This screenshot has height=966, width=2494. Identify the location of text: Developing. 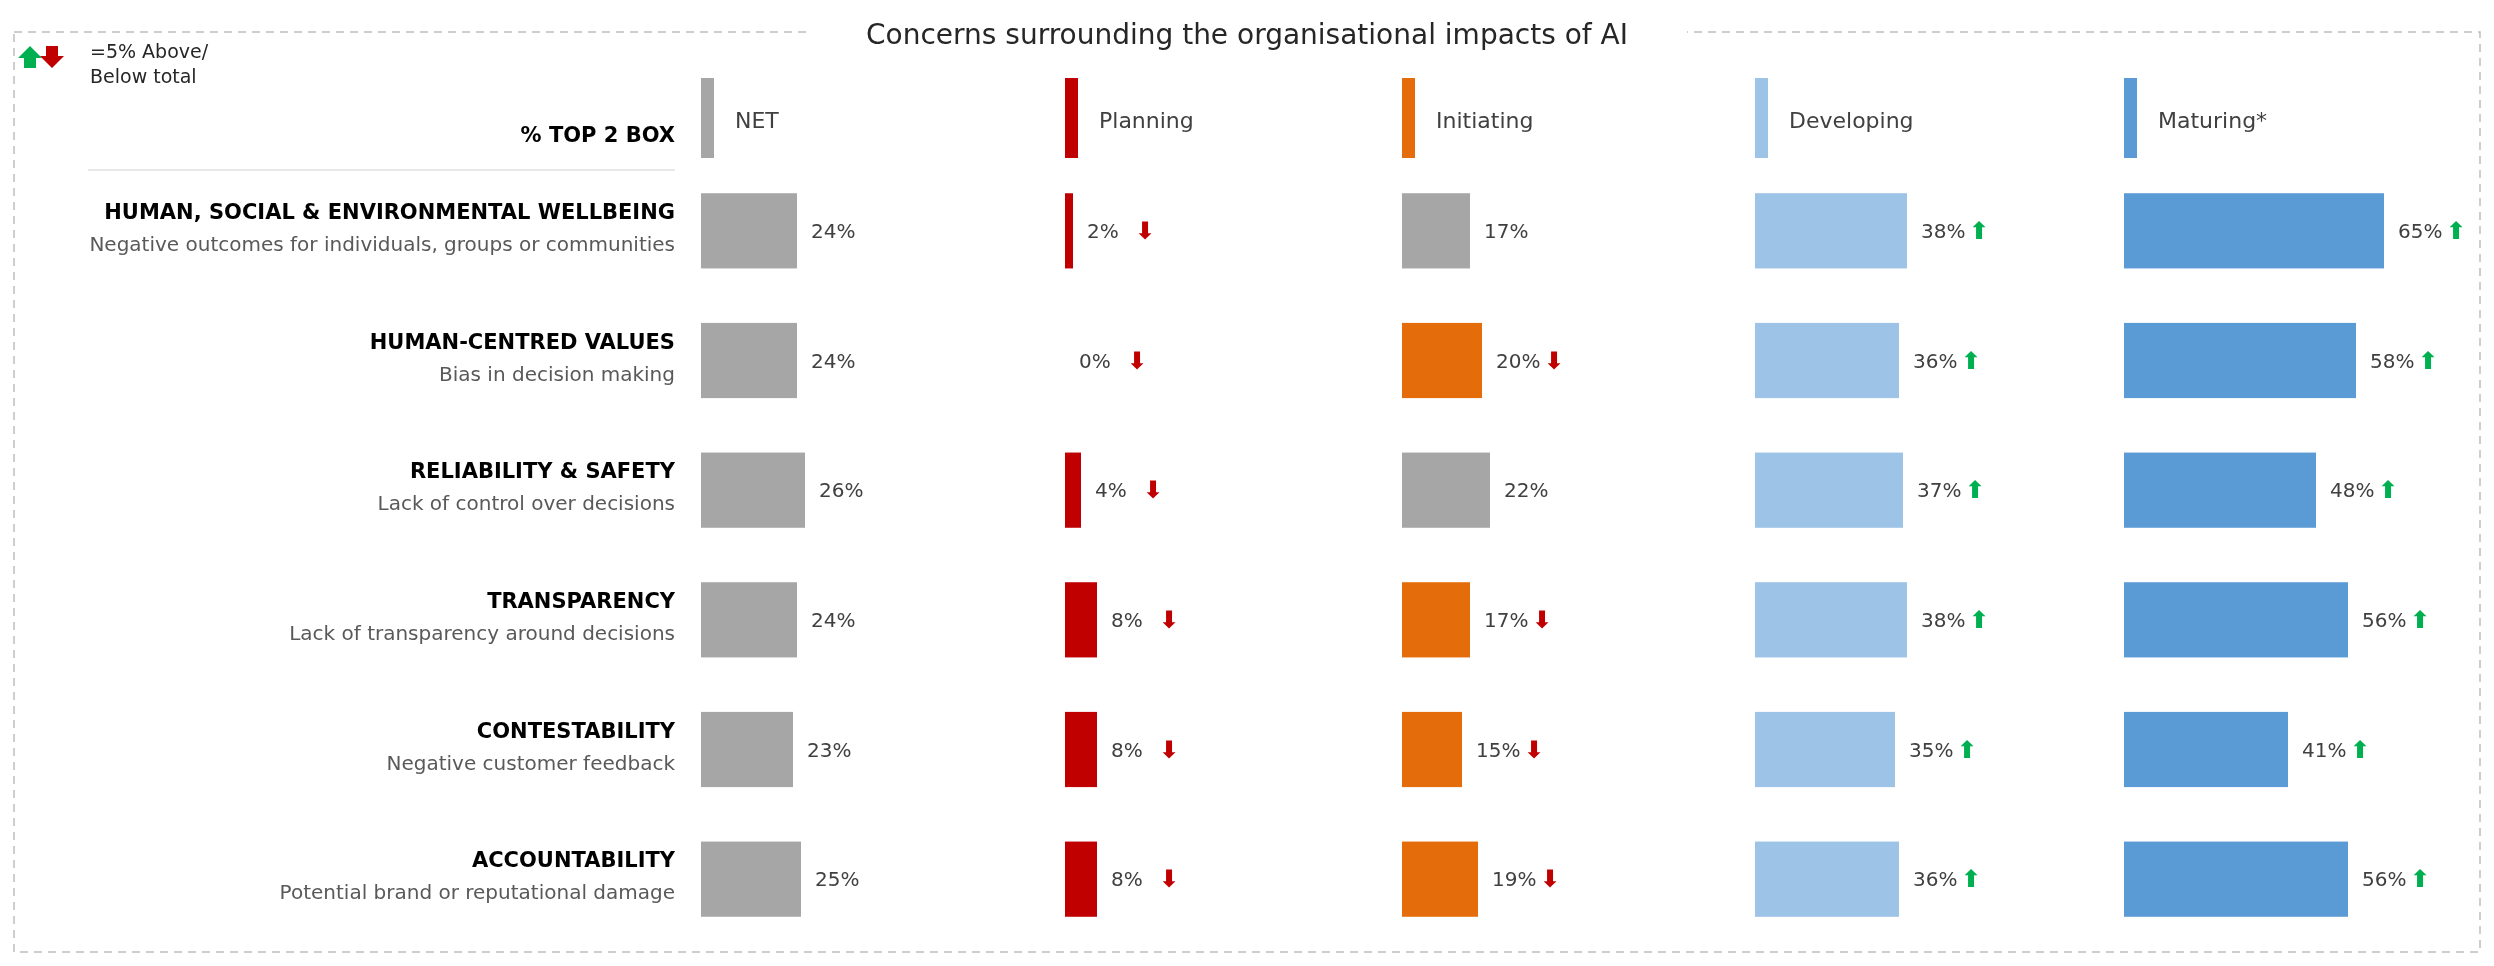
(1851, 120).